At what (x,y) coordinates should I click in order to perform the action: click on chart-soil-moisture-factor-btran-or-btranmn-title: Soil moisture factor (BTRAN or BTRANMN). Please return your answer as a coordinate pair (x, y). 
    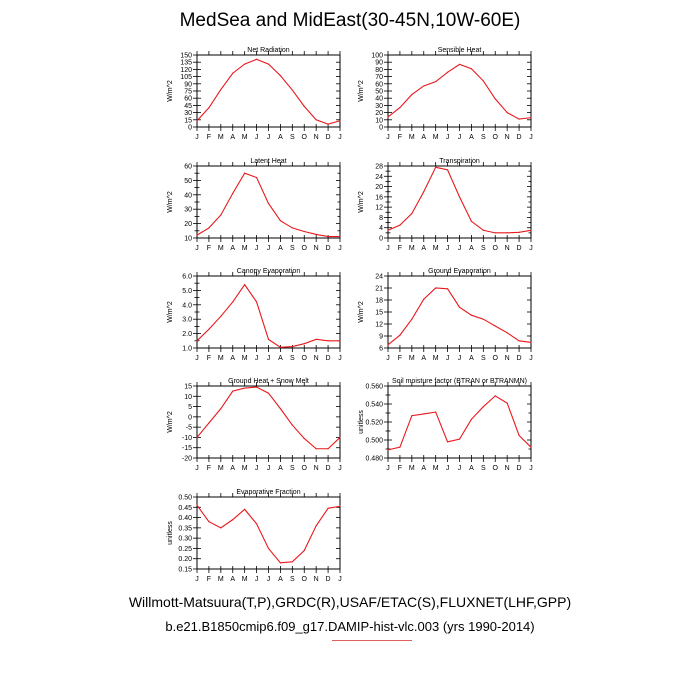
    Looking at the image, I should click on (459, 381).